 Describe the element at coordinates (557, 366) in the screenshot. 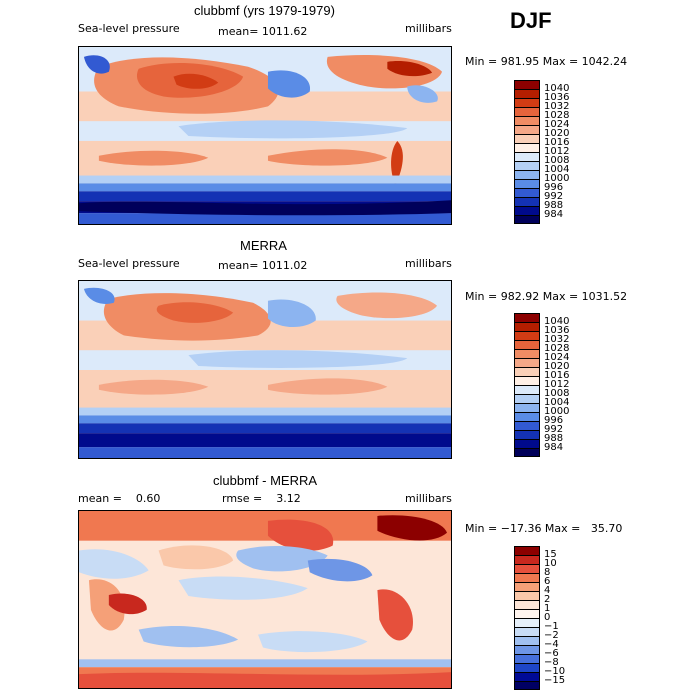

I see `panel-2-cb-label: 1020` at that location.